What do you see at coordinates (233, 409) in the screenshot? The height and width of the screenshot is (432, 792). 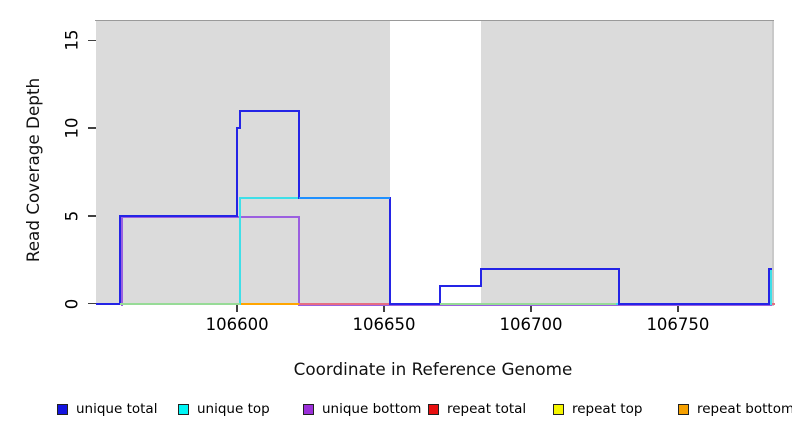 I see `legend-label: unique top` at bounding box center [233, 409].